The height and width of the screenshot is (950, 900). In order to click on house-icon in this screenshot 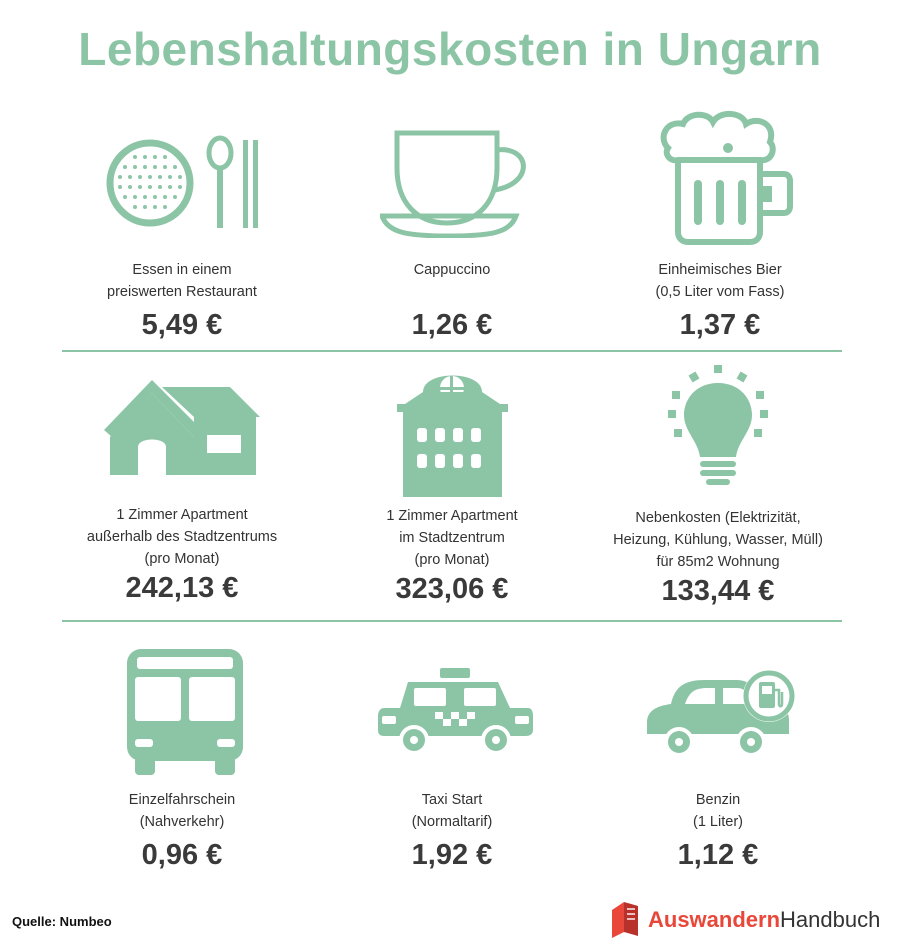, I will do `click(182, 427)`.